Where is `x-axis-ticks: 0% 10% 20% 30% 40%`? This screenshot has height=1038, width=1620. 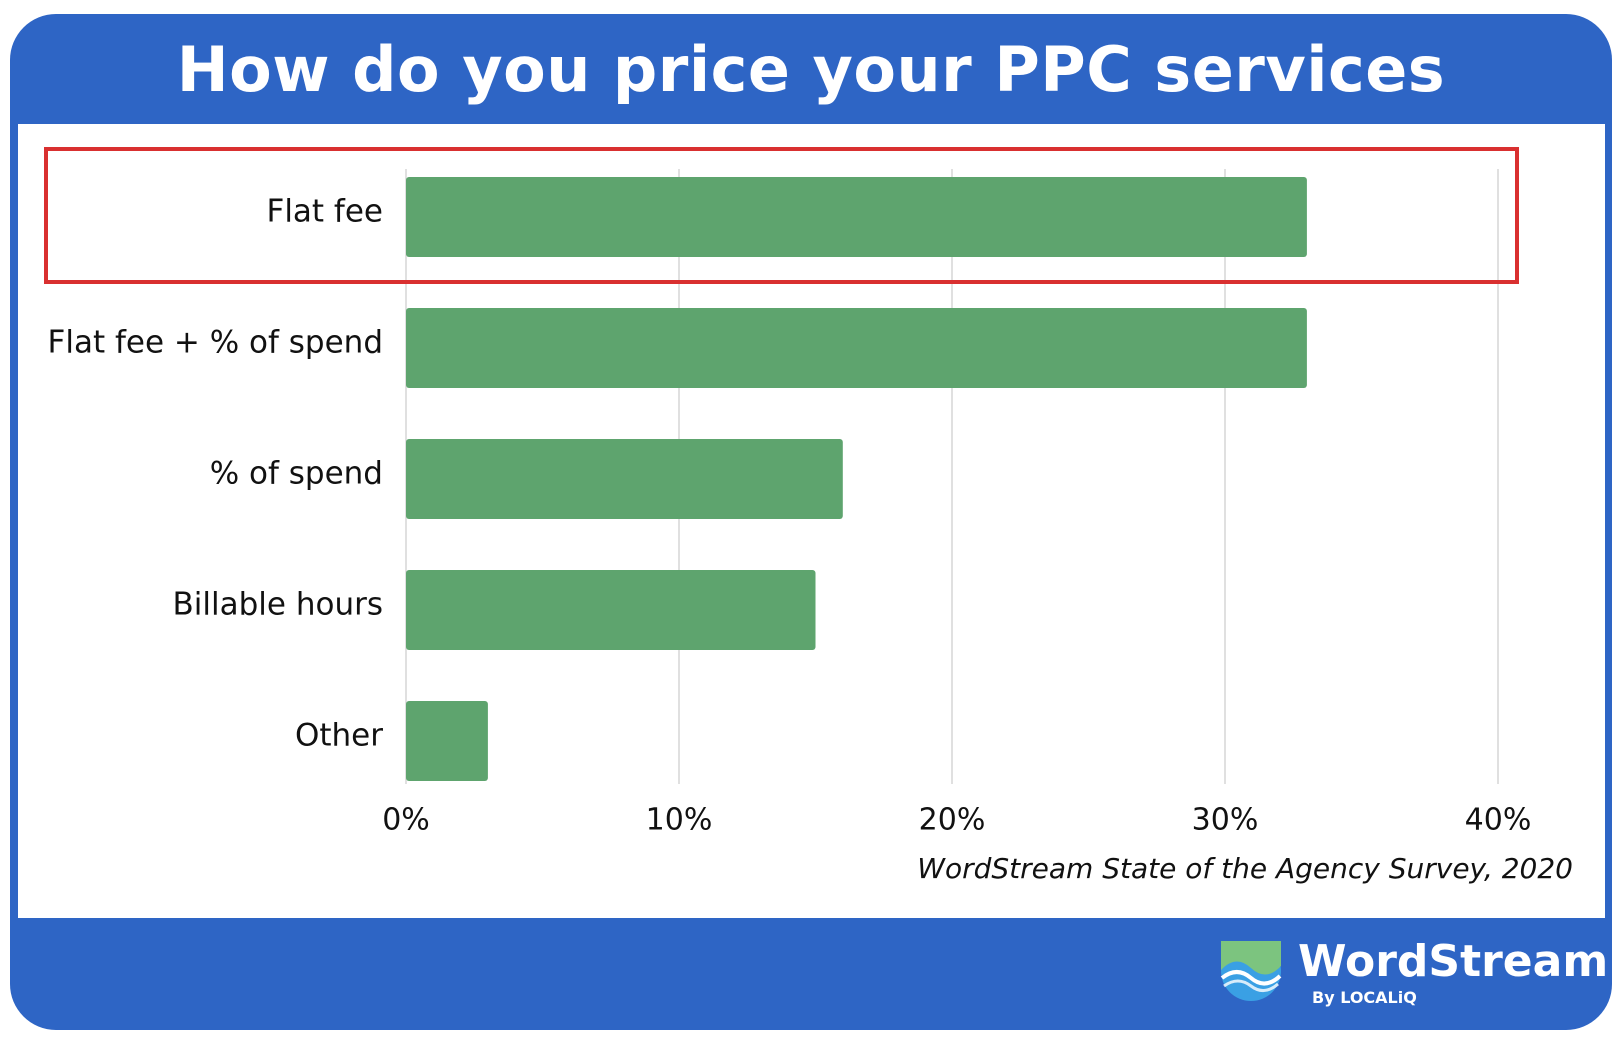 x-axis-ticks: 0% 10% 20% 30% 40% is located at coordinates (956, 820).